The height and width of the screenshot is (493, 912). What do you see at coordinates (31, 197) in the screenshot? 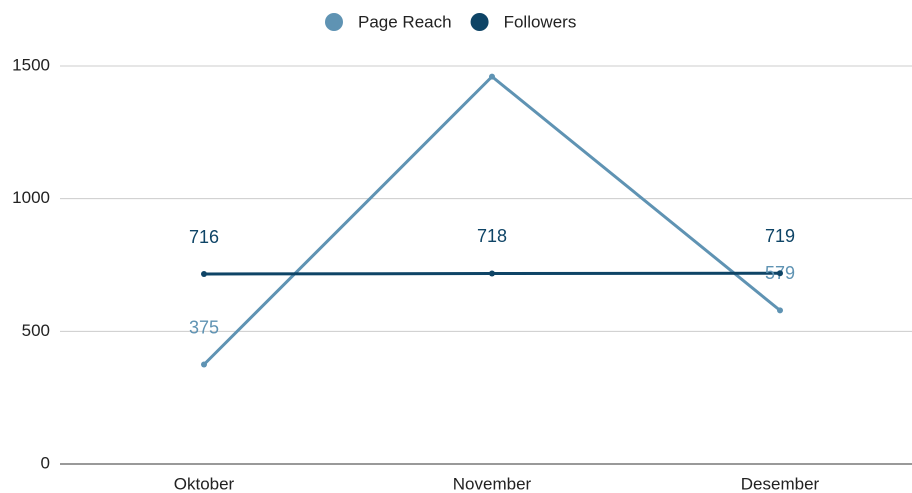
I see `y-tick-label: 1000` at bounding box center [31, 197].